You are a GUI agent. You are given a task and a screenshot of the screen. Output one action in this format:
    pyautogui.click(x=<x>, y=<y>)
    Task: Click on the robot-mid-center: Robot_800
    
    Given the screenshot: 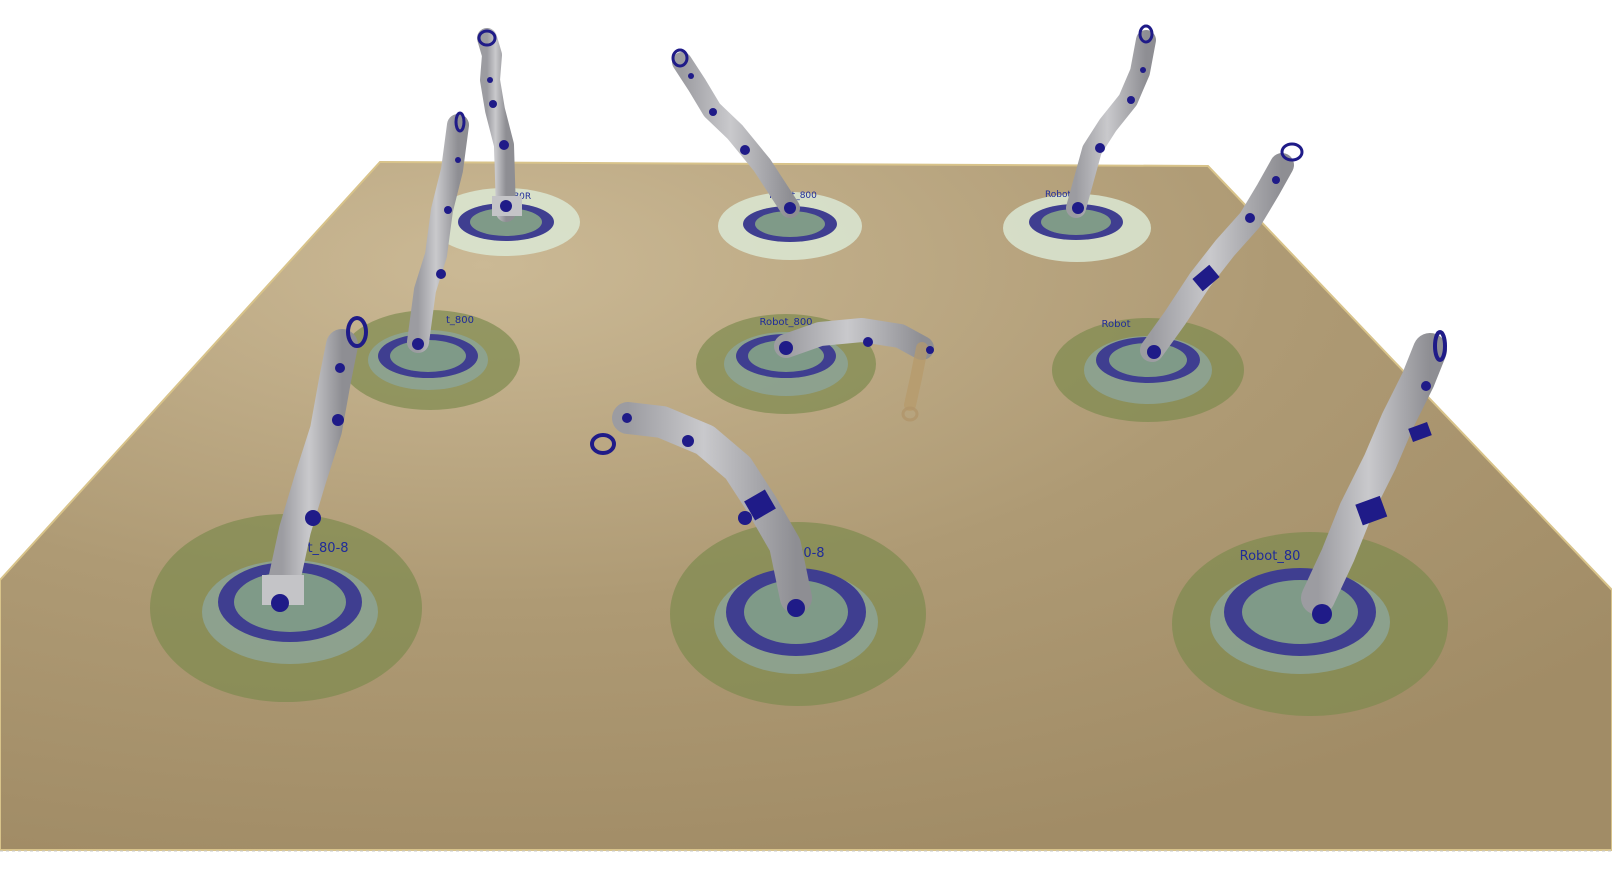 What is the action you would take?
    pyautogui.click(x=815, y=368)
    